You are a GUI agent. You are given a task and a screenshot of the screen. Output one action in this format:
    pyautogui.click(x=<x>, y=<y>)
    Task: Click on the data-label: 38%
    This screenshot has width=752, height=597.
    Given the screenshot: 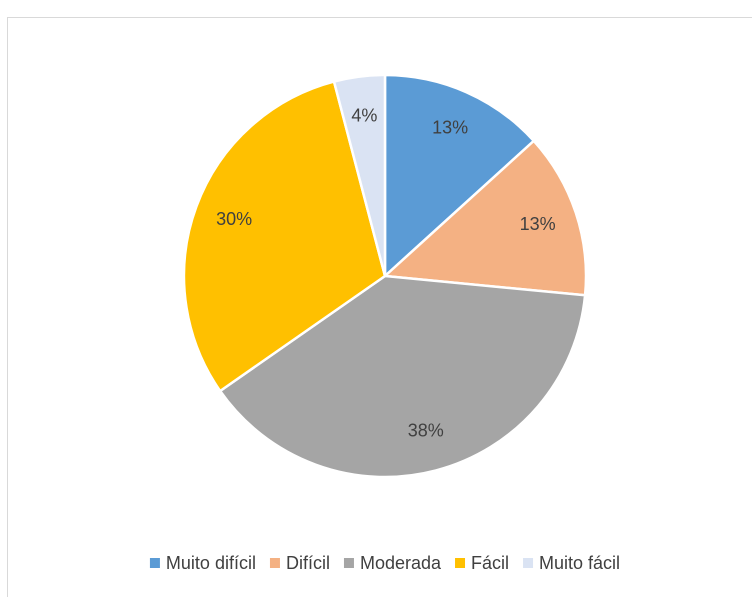 What is the action you would take?
    pyautogui.click(x=426, y=430)
    